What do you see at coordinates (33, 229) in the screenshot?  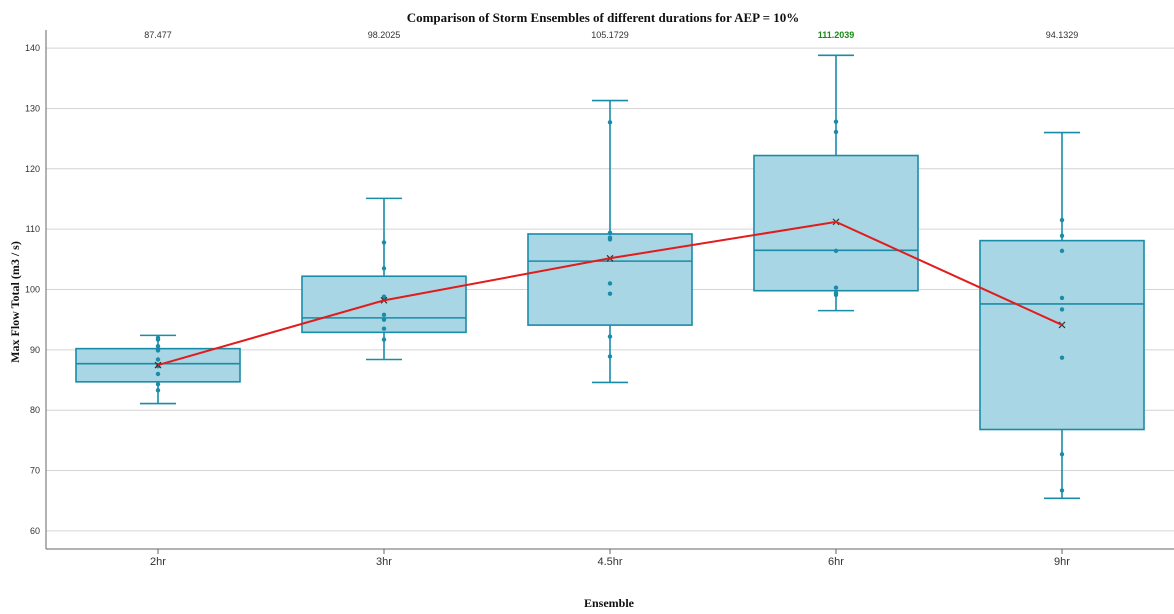 I see `y-tick-label: 110` at bounding box center [33, 229].